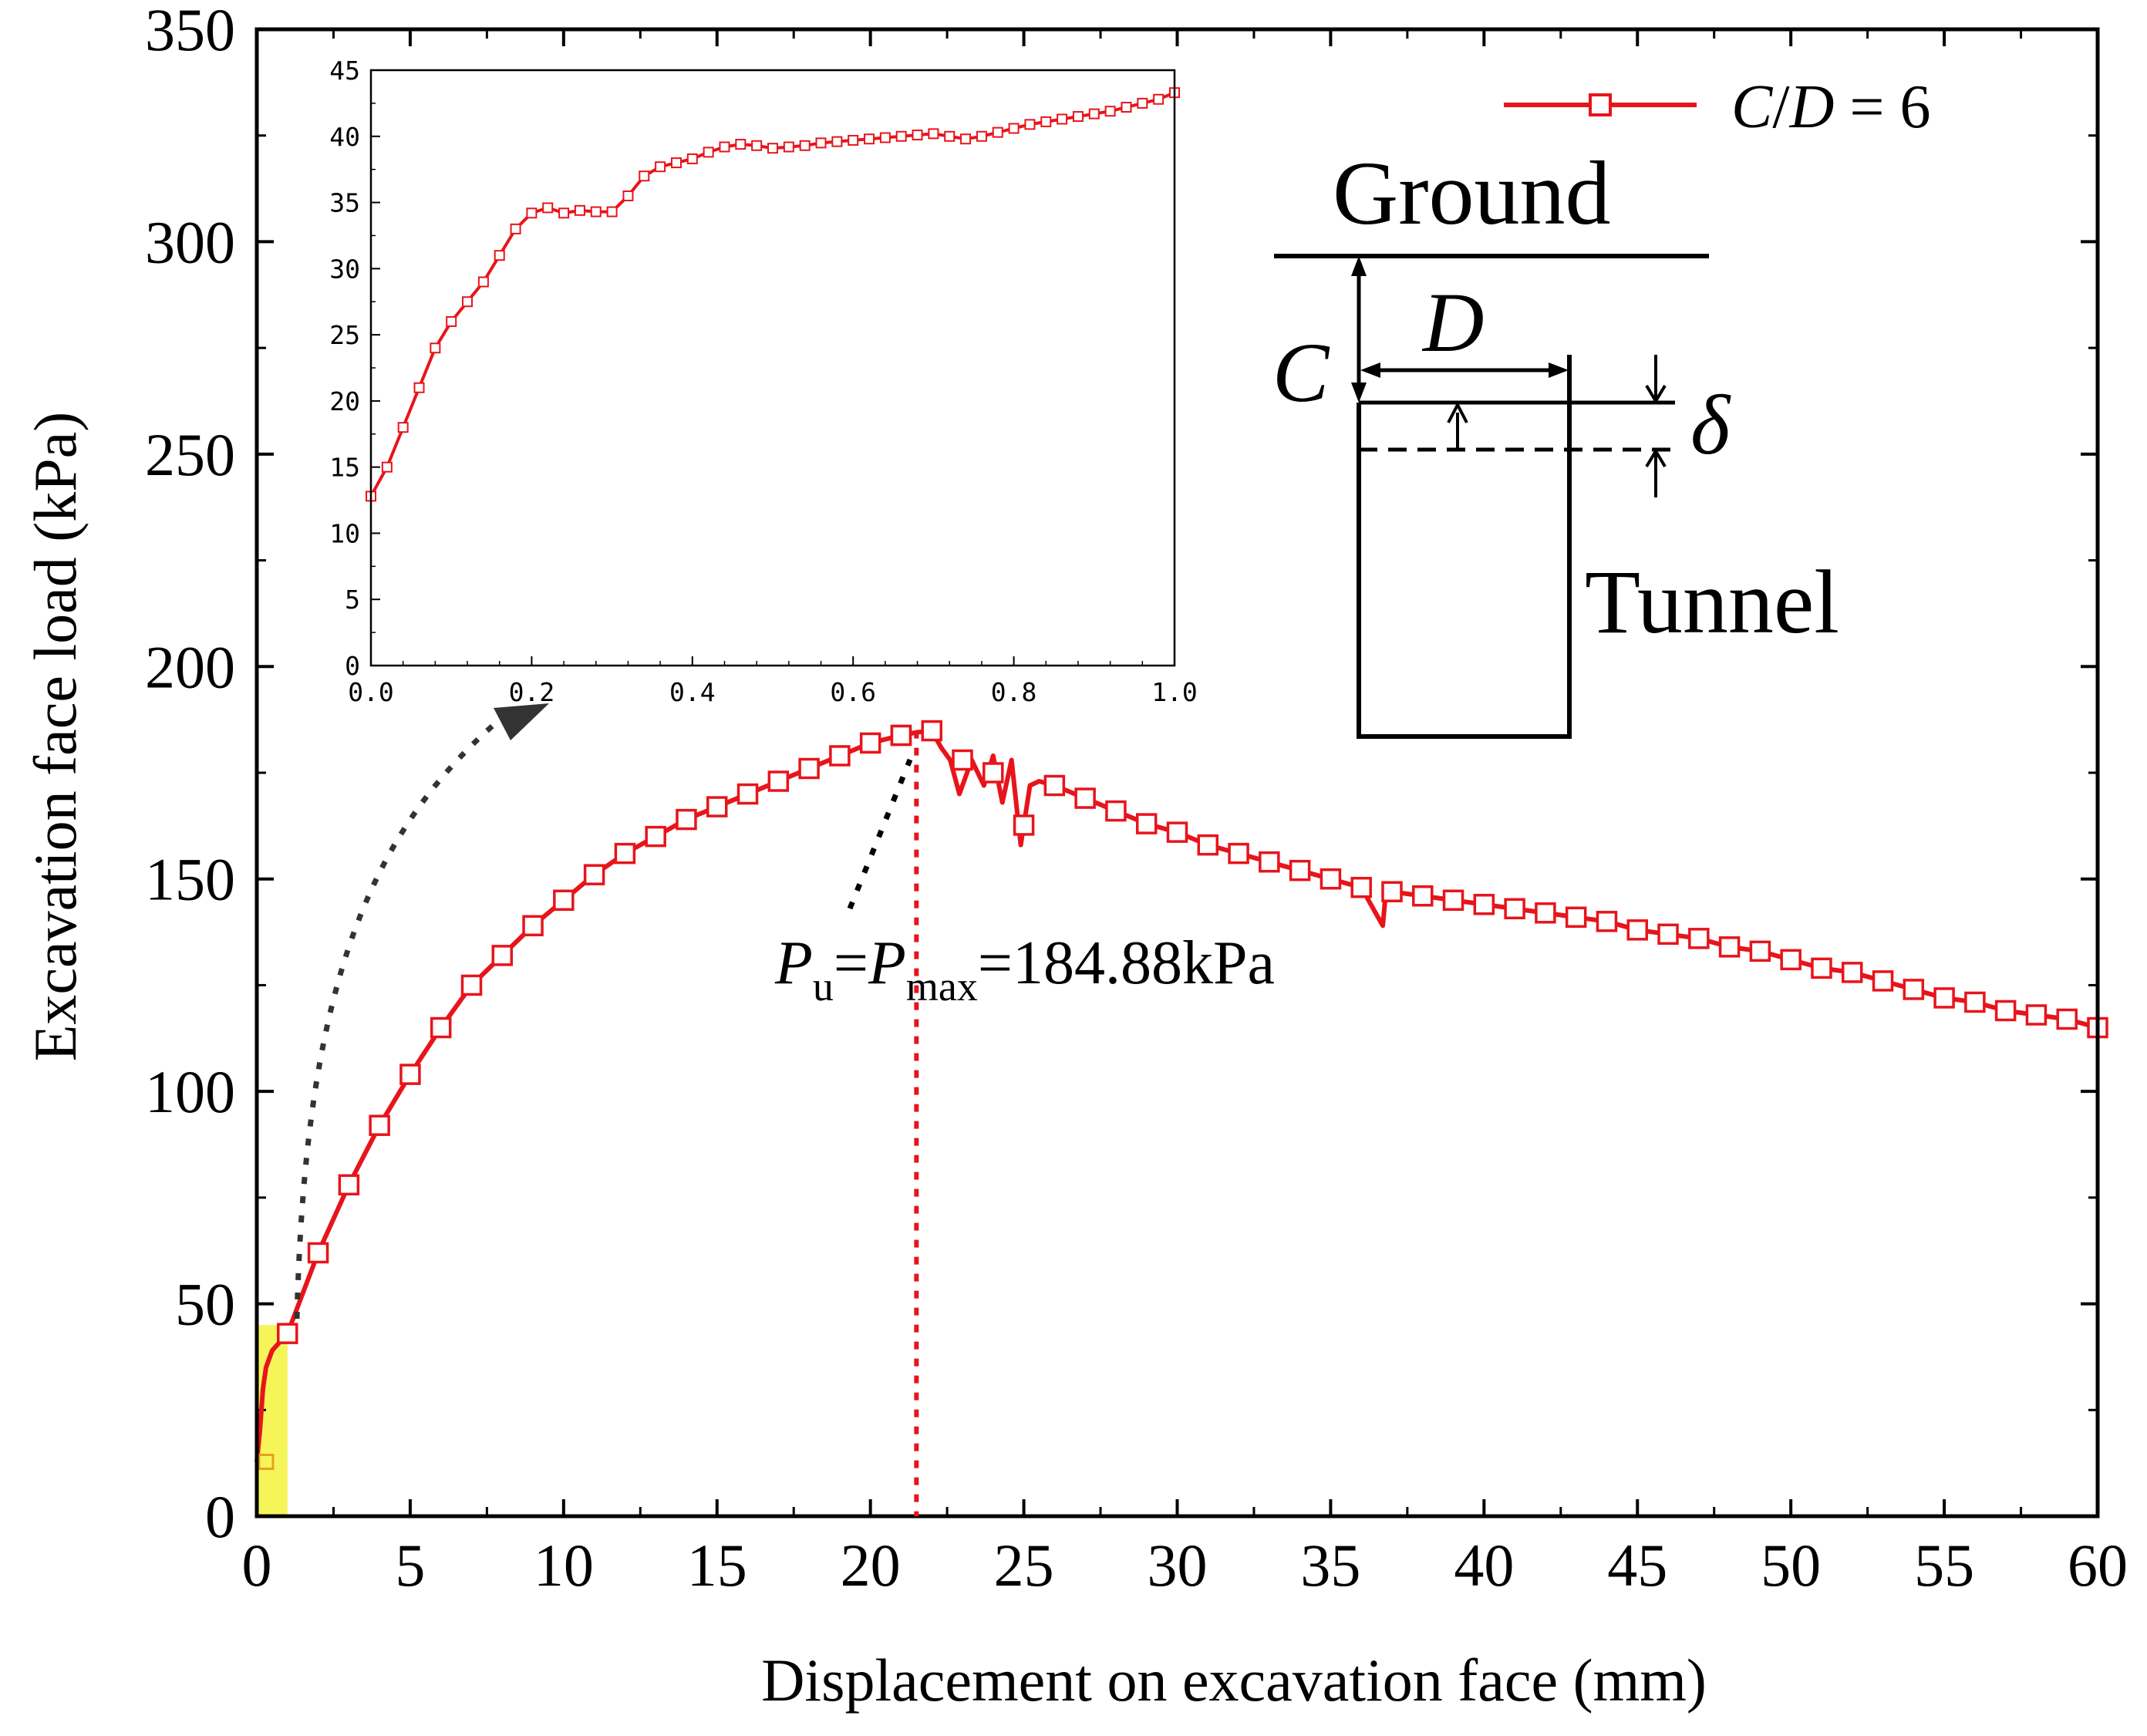  What do you see at coordinates (1024, 1566) in the screenshot?
I see `x-tick-label: 25` at bounding box center [1024, 1566].